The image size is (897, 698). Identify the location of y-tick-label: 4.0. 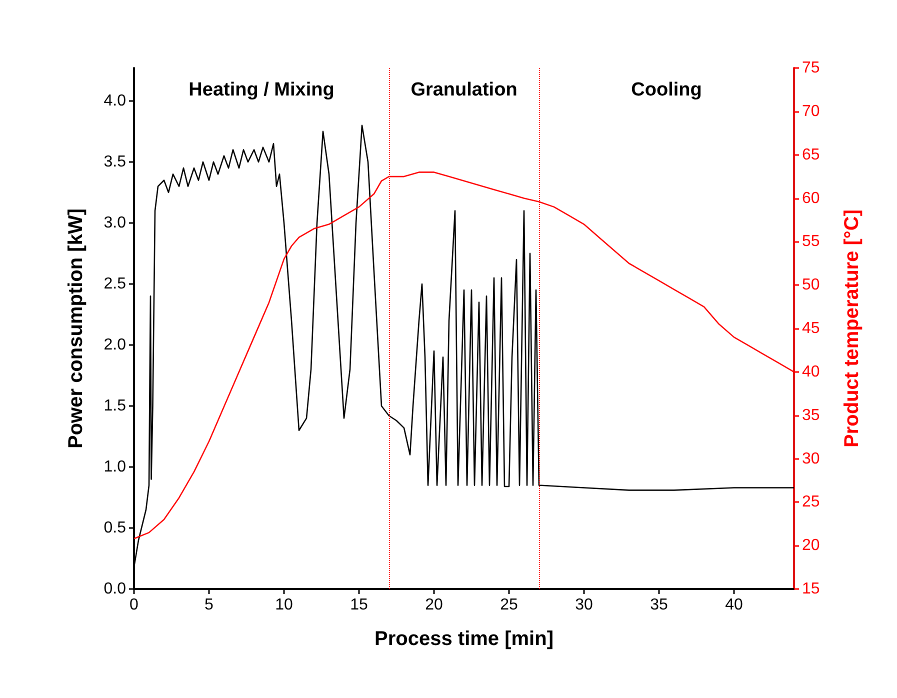
(115, 101).